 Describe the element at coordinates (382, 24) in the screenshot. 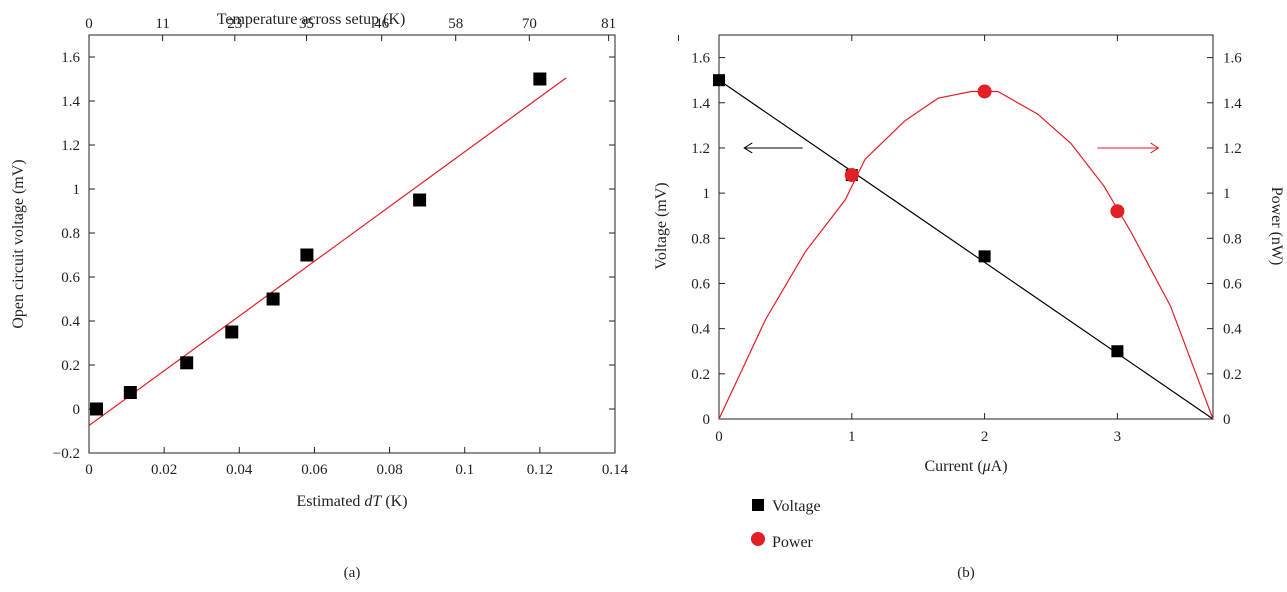

I see `top-tick-label: 46` at that location.